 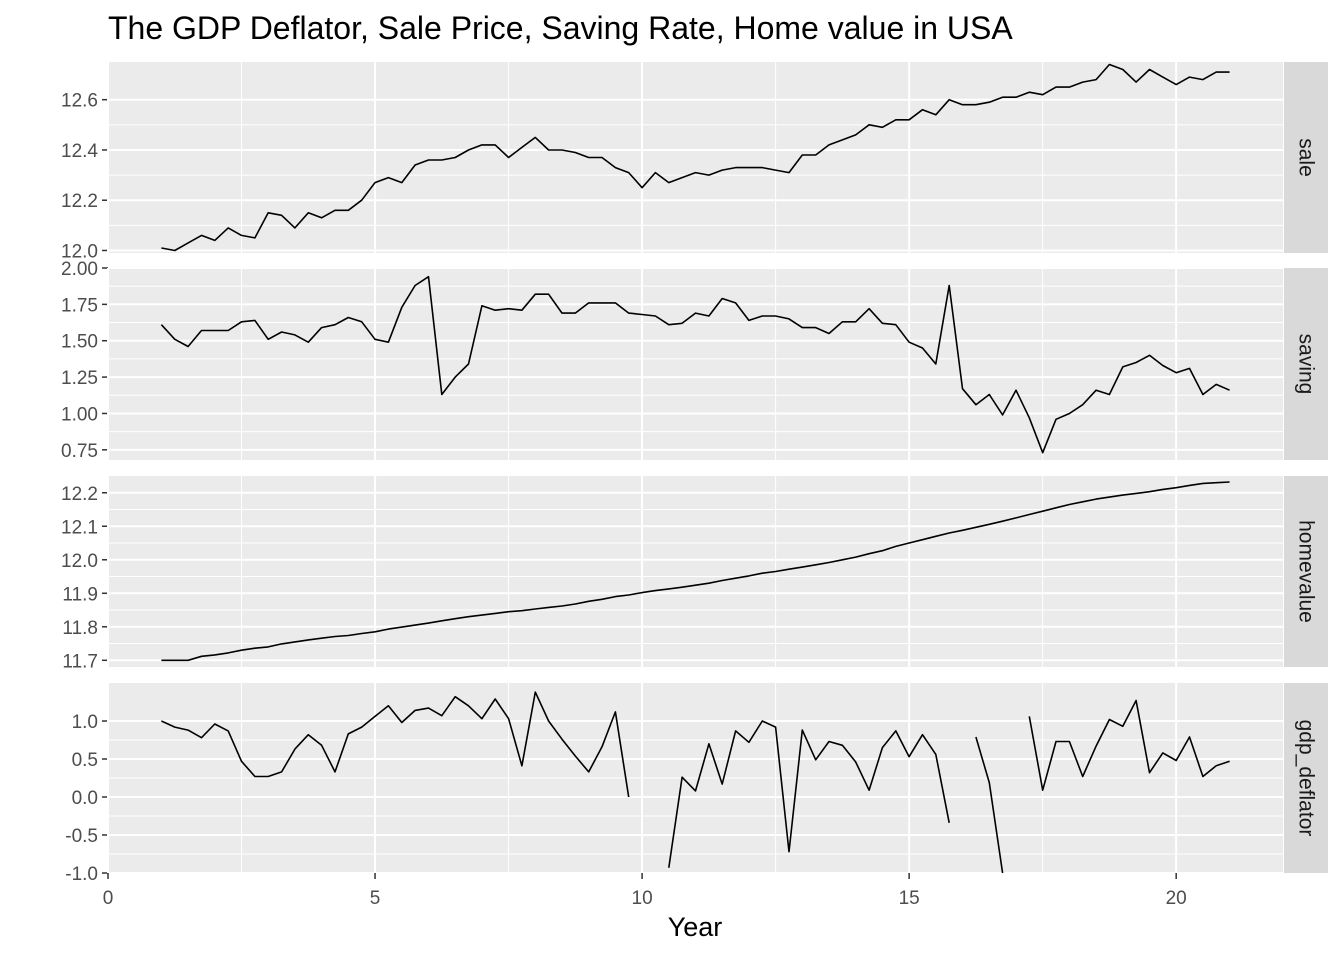 What do you see at coordinates (642, 898) in the screenshot?
I see `x-tick-label: 10` at bounding box center [642, 898].